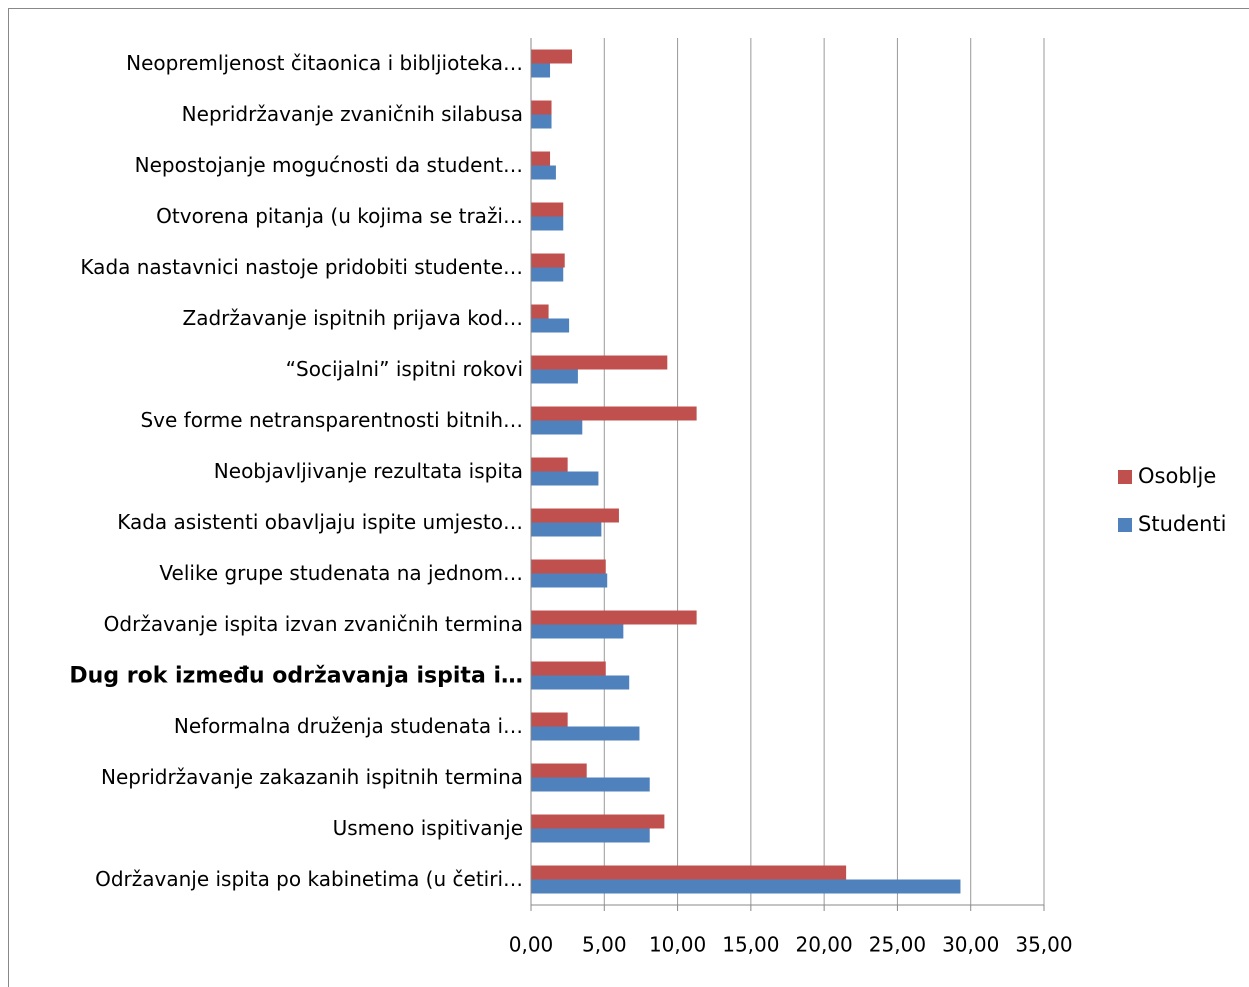 The width and height of the screenshot is (1249, 987). Describe the element at coordinates (428, 828) in the screenshot. I see `category-label: Usmeno ispitivanje` at that location.